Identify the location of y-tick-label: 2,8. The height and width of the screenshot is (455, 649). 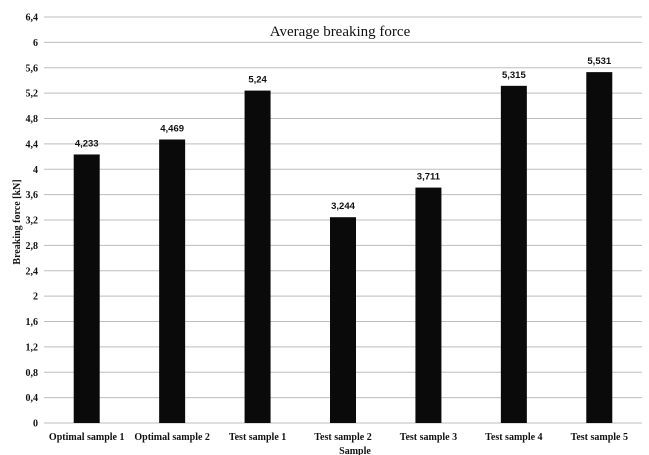
(32, 246).